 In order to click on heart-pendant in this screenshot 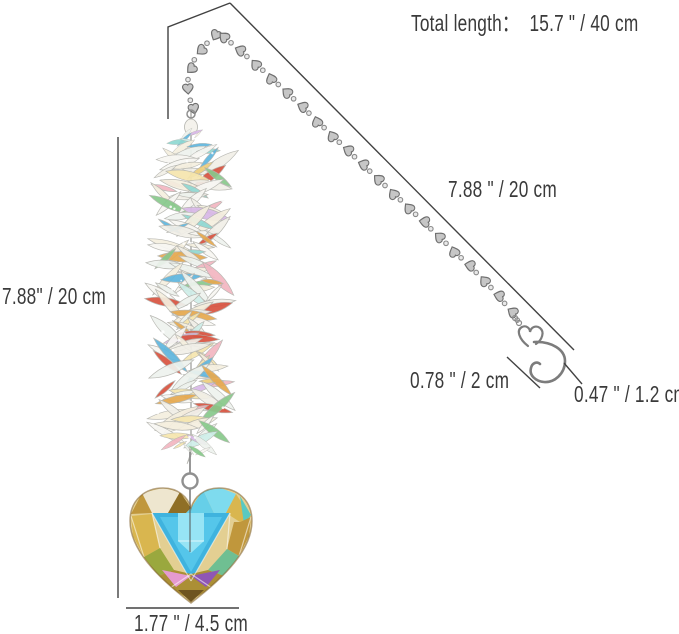, I will do `click(191, 545)`.